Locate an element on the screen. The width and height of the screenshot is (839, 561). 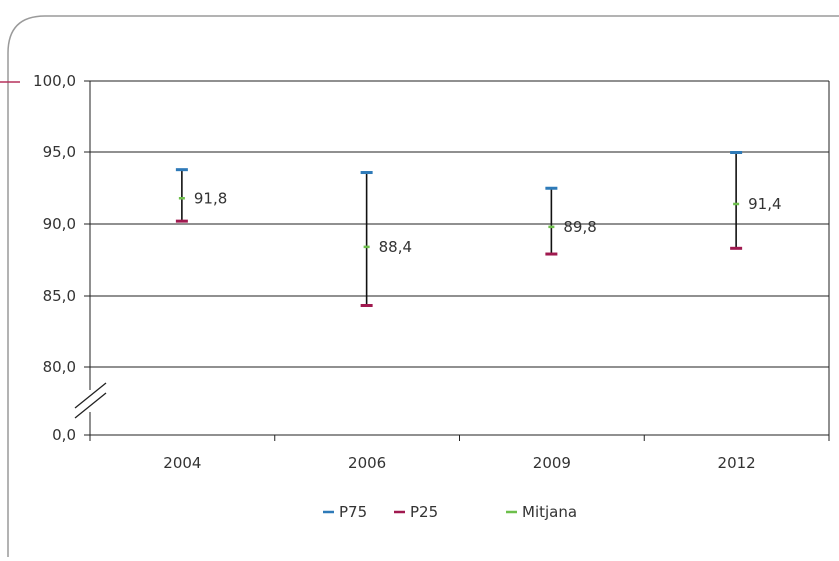
y-tick-label: 0,0 is located at coordinates (64, 435).